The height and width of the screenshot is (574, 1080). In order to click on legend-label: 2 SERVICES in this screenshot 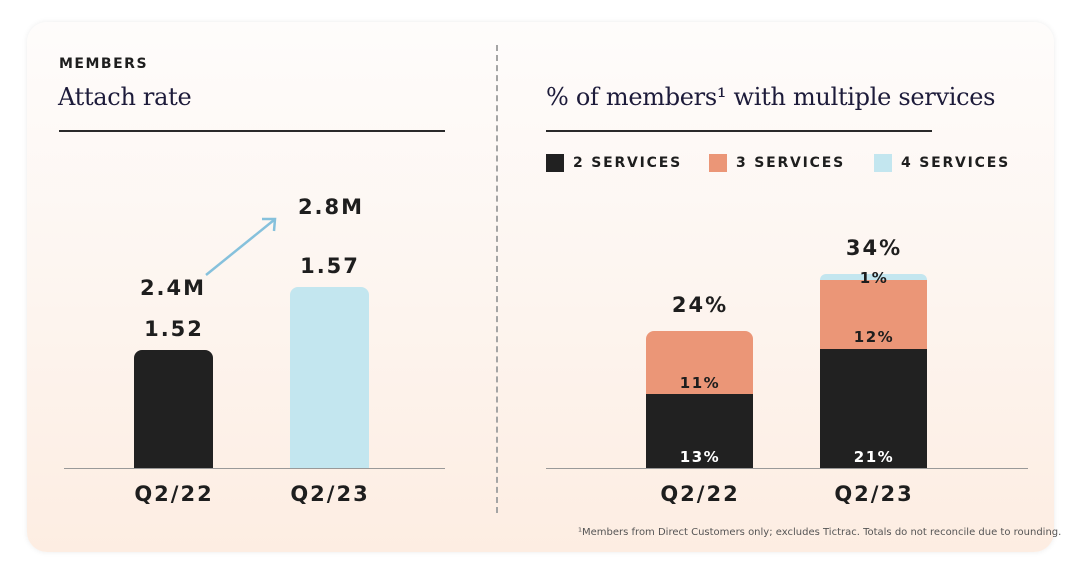, I will do `click(628, 163)`.